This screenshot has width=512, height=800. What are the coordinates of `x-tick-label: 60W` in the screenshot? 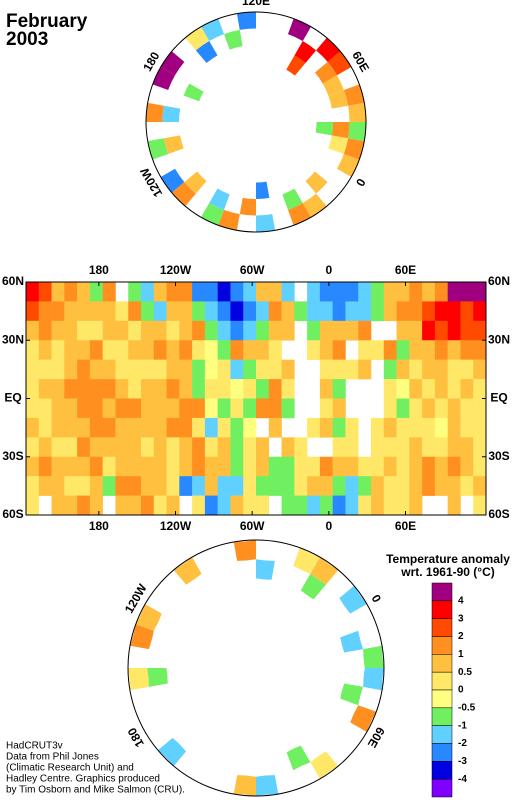 It's located at (252, 270).